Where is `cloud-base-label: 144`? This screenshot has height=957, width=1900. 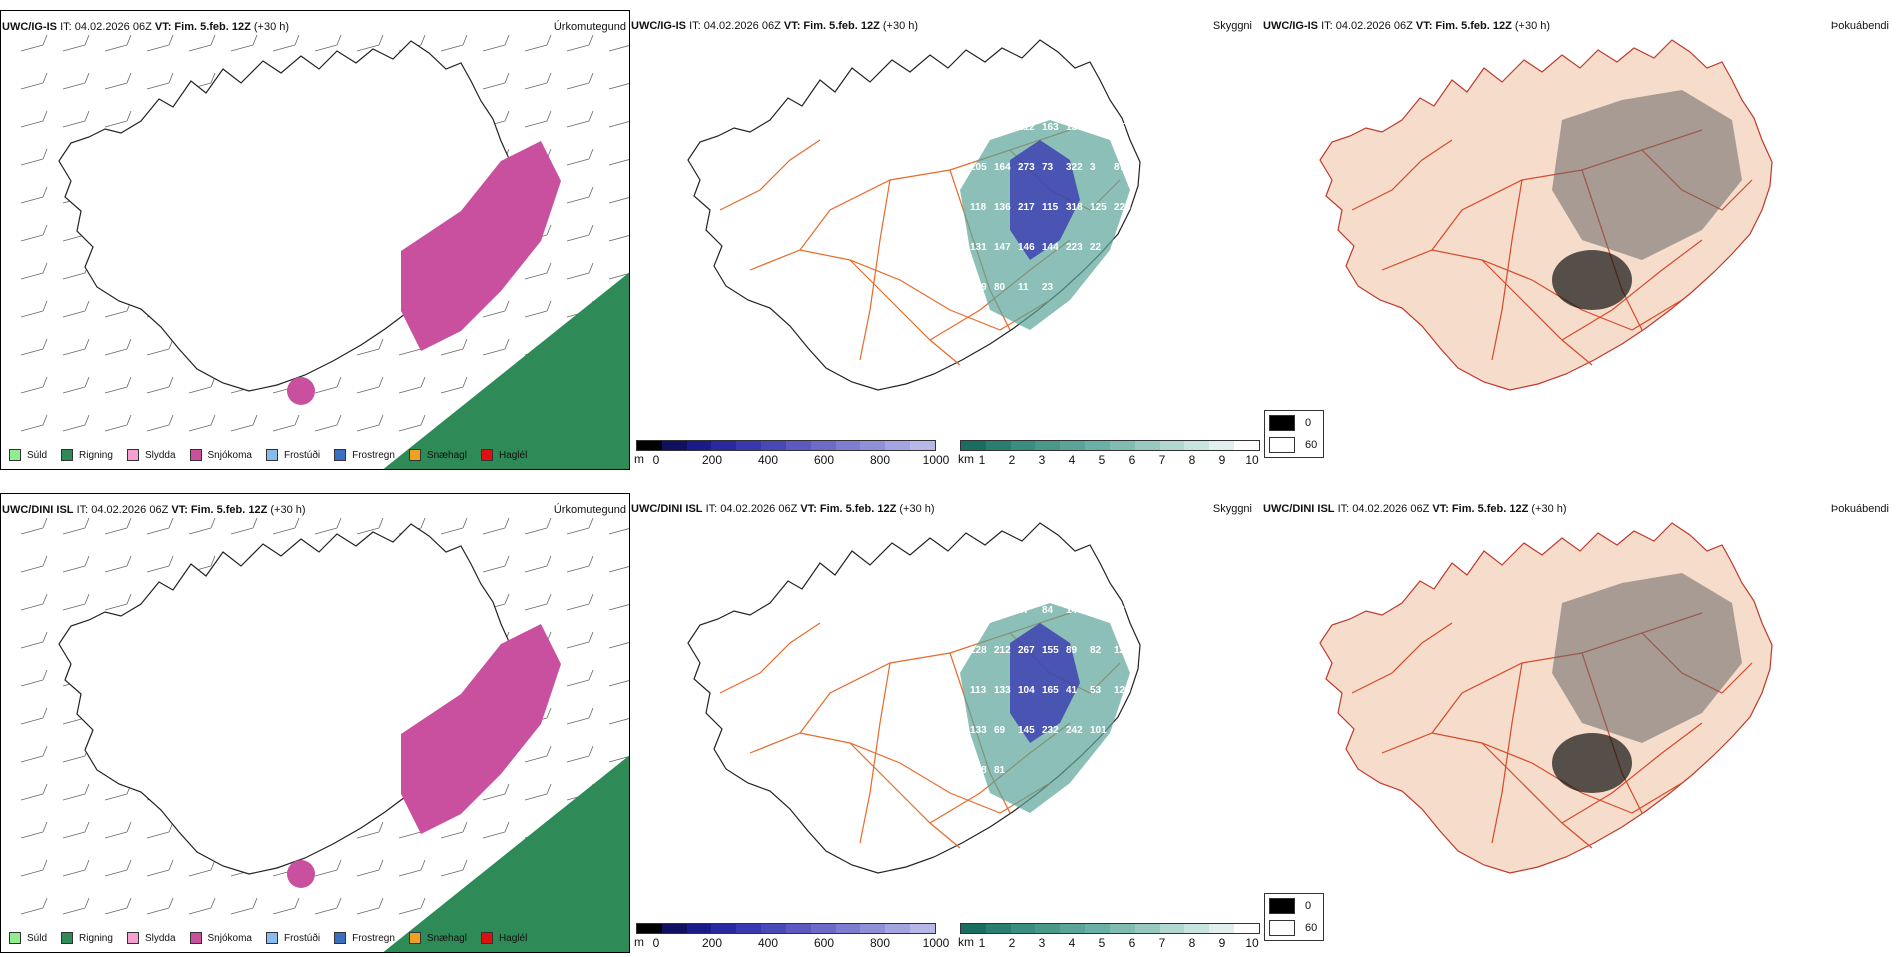
cloud-base-label: 144 is located at coordinates (1050, 247).